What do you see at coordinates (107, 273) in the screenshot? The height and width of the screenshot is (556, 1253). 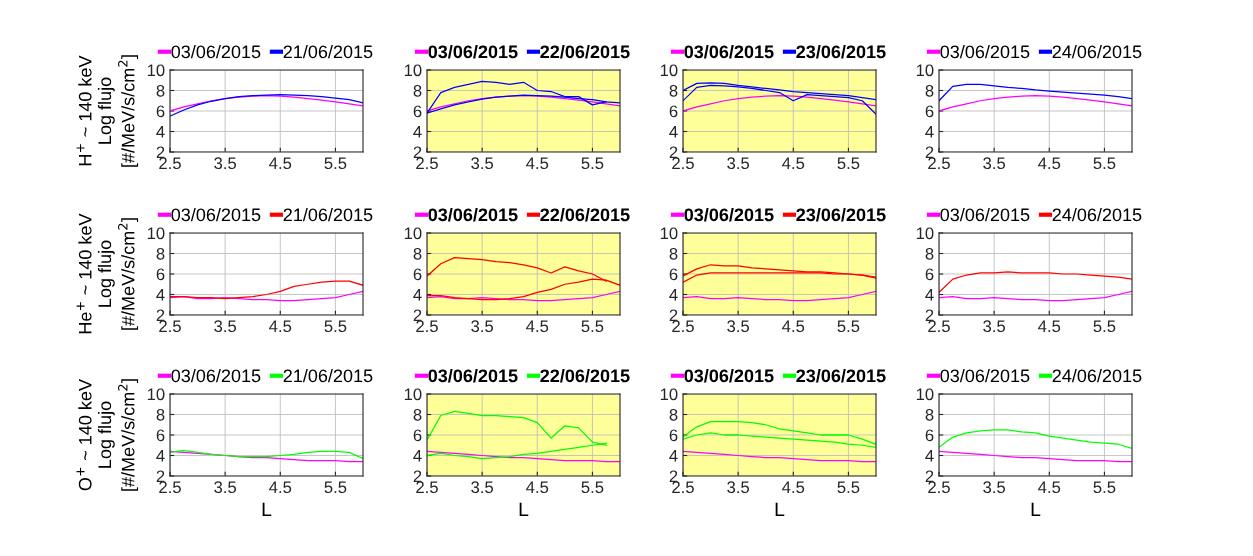 I see `y-axis-title: He$^{+}$ ~ 140 keV Log flujo [#/MeV/s/cm$^{2}$]` at bounding box center [107, 273].